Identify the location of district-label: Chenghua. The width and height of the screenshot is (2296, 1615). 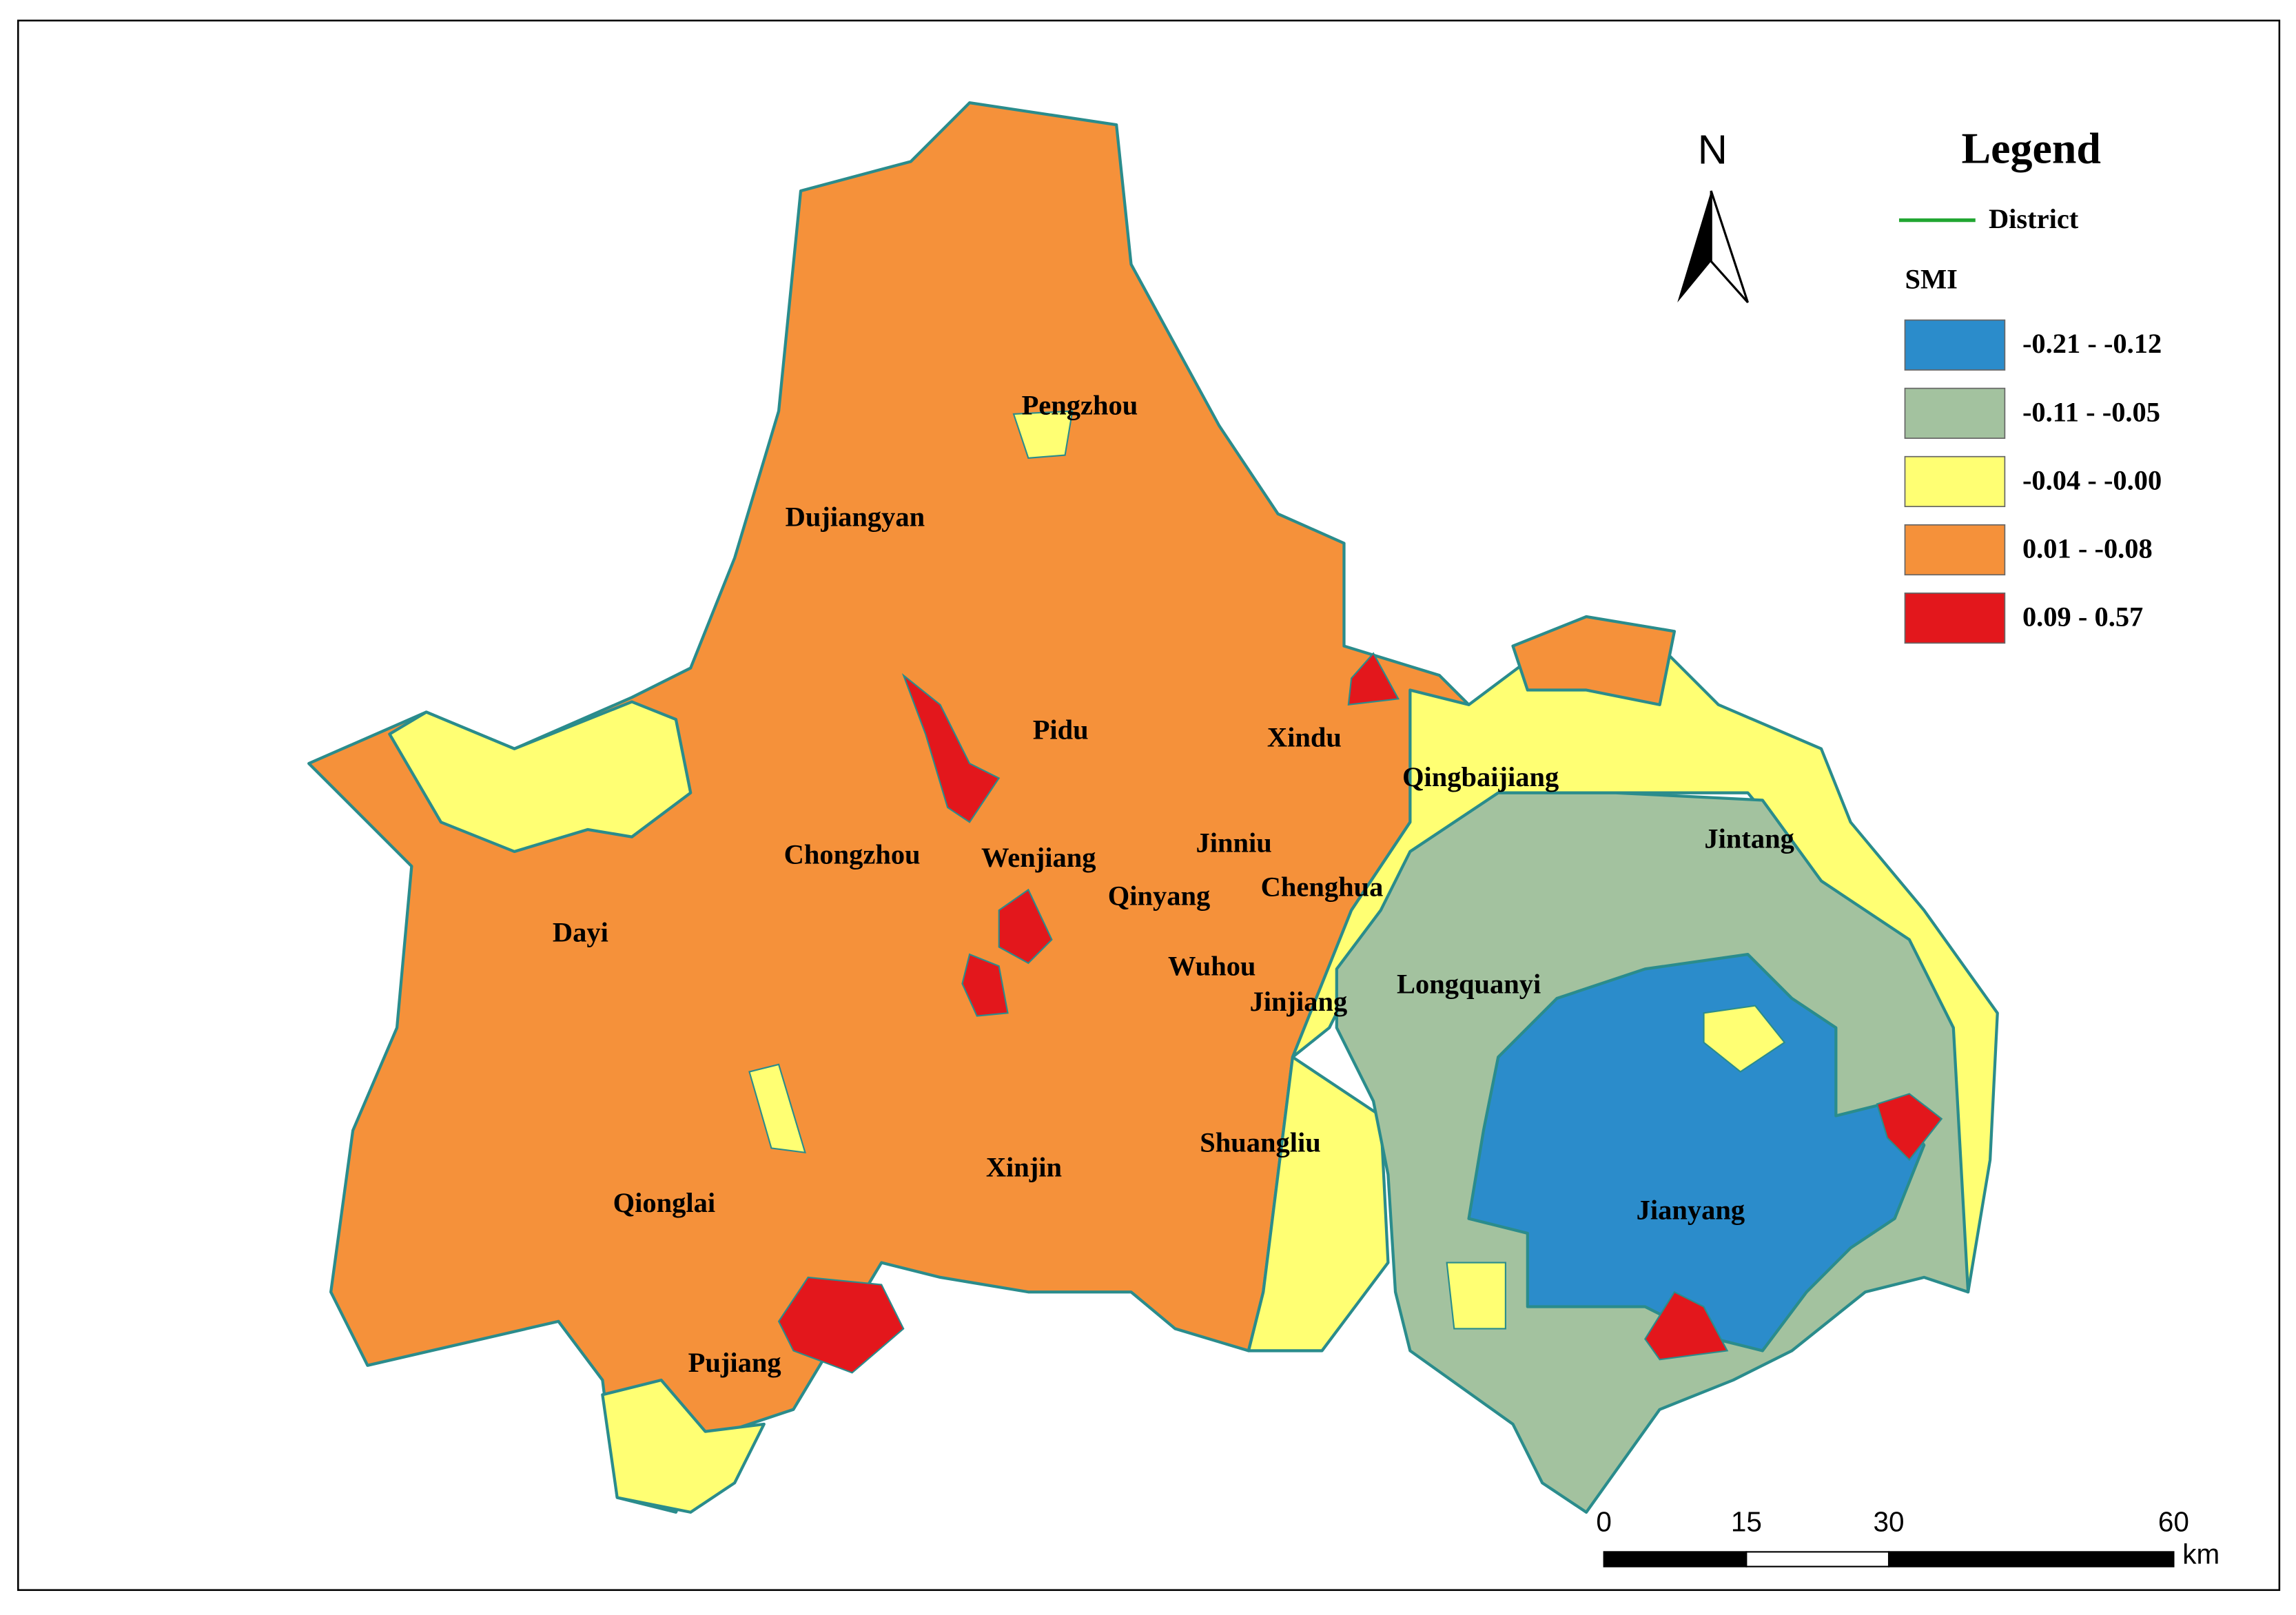
(1322, 887).